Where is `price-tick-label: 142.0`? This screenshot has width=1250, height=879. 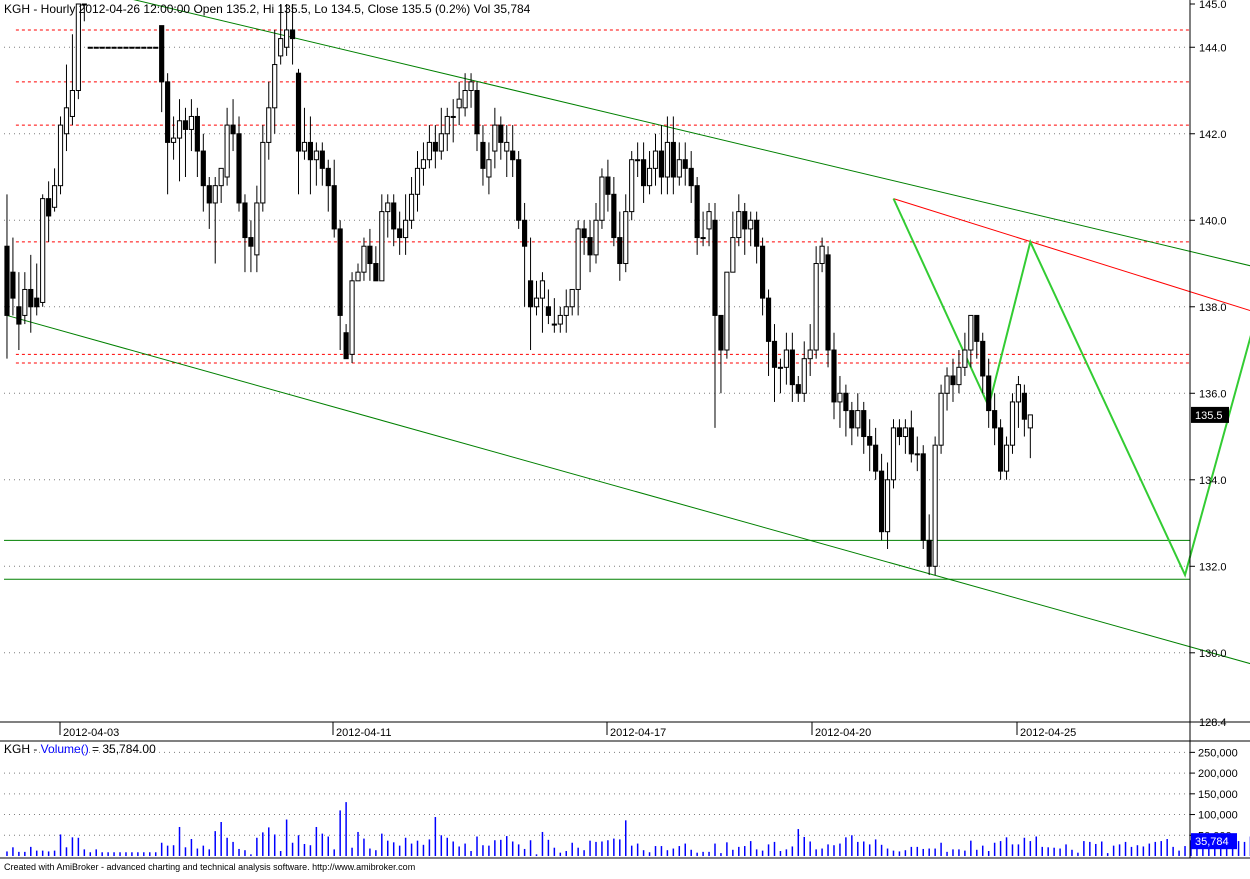 price-tick-label: 142.0 is located at coordinates (1213, 135).